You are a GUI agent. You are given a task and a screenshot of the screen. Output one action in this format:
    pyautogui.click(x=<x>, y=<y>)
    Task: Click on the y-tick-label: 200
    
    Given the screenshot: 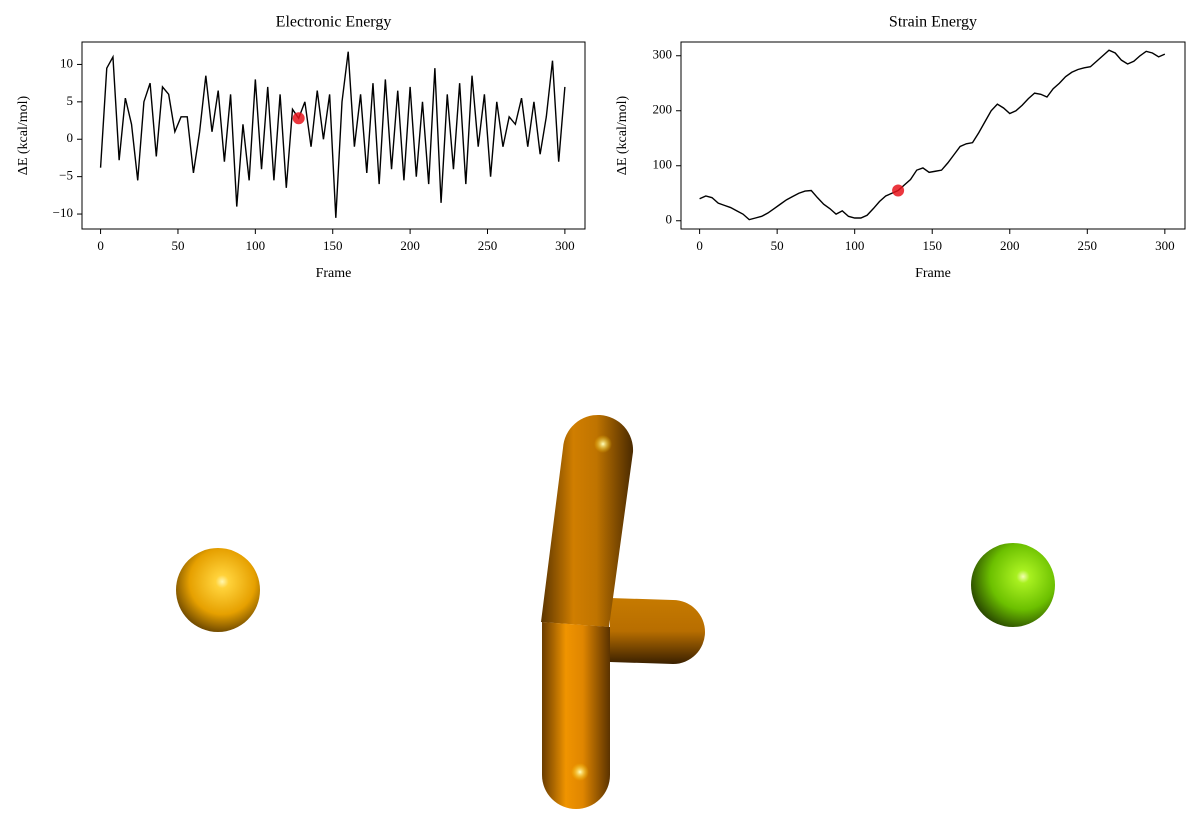 What is the action you would take?
    pyautogui.click(x=663, y=109)
    